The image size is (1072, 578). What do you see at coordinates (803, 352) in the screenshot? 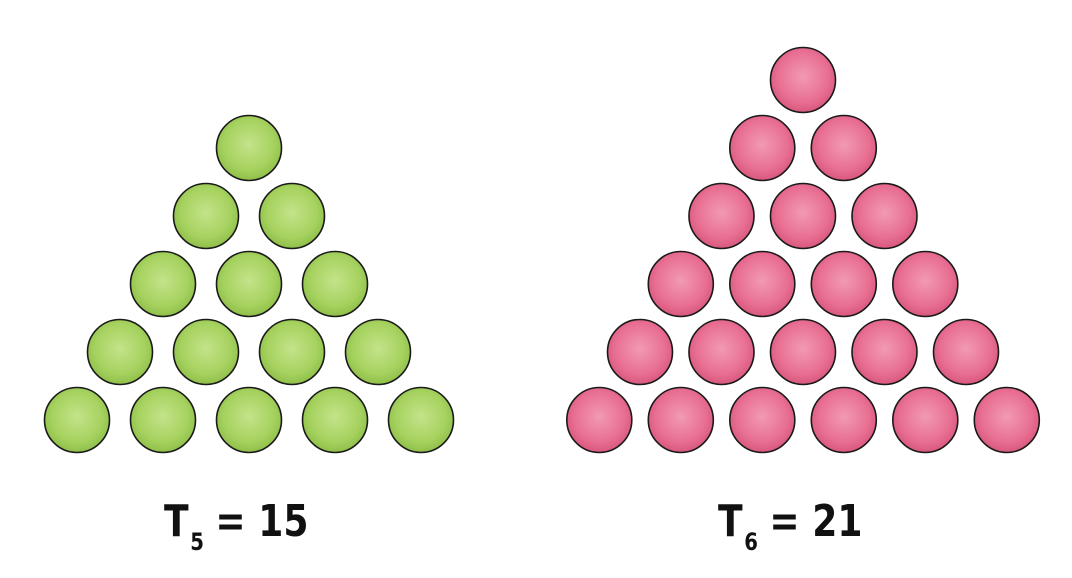
I see `t6-dot-r5-c3` at bounding box center [803, 352].